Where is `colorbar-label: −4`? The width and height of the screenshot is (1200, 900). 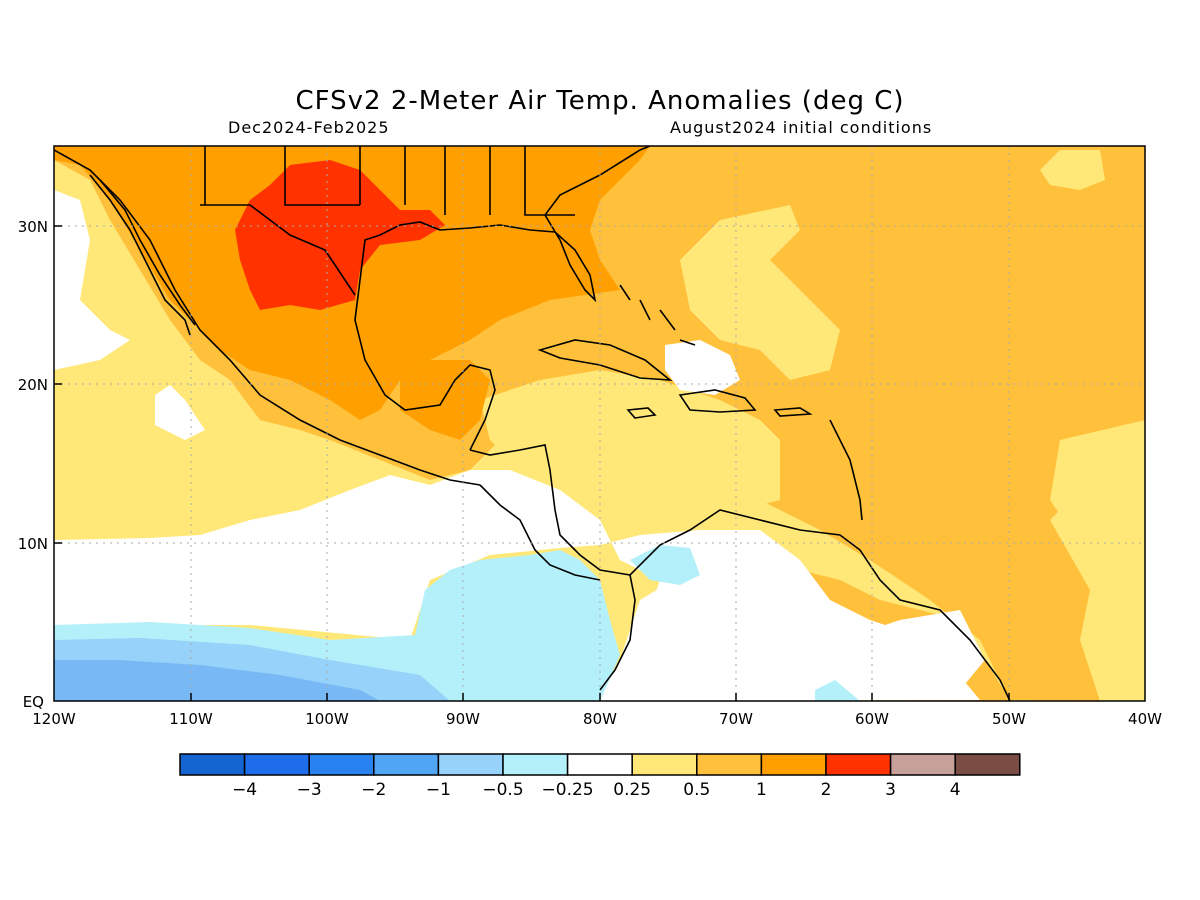
colorbar-label: −4 is located at coordinates (244, 790).